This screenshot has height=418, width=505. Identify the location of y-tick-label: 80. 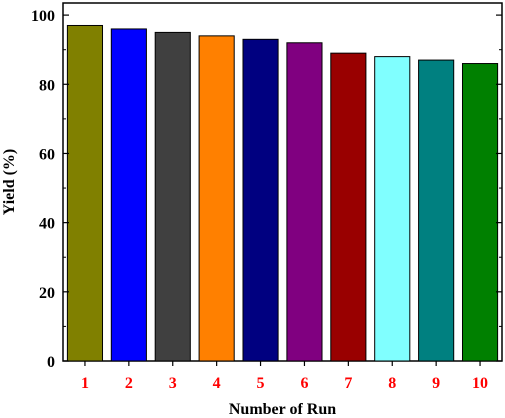
(47, 85).